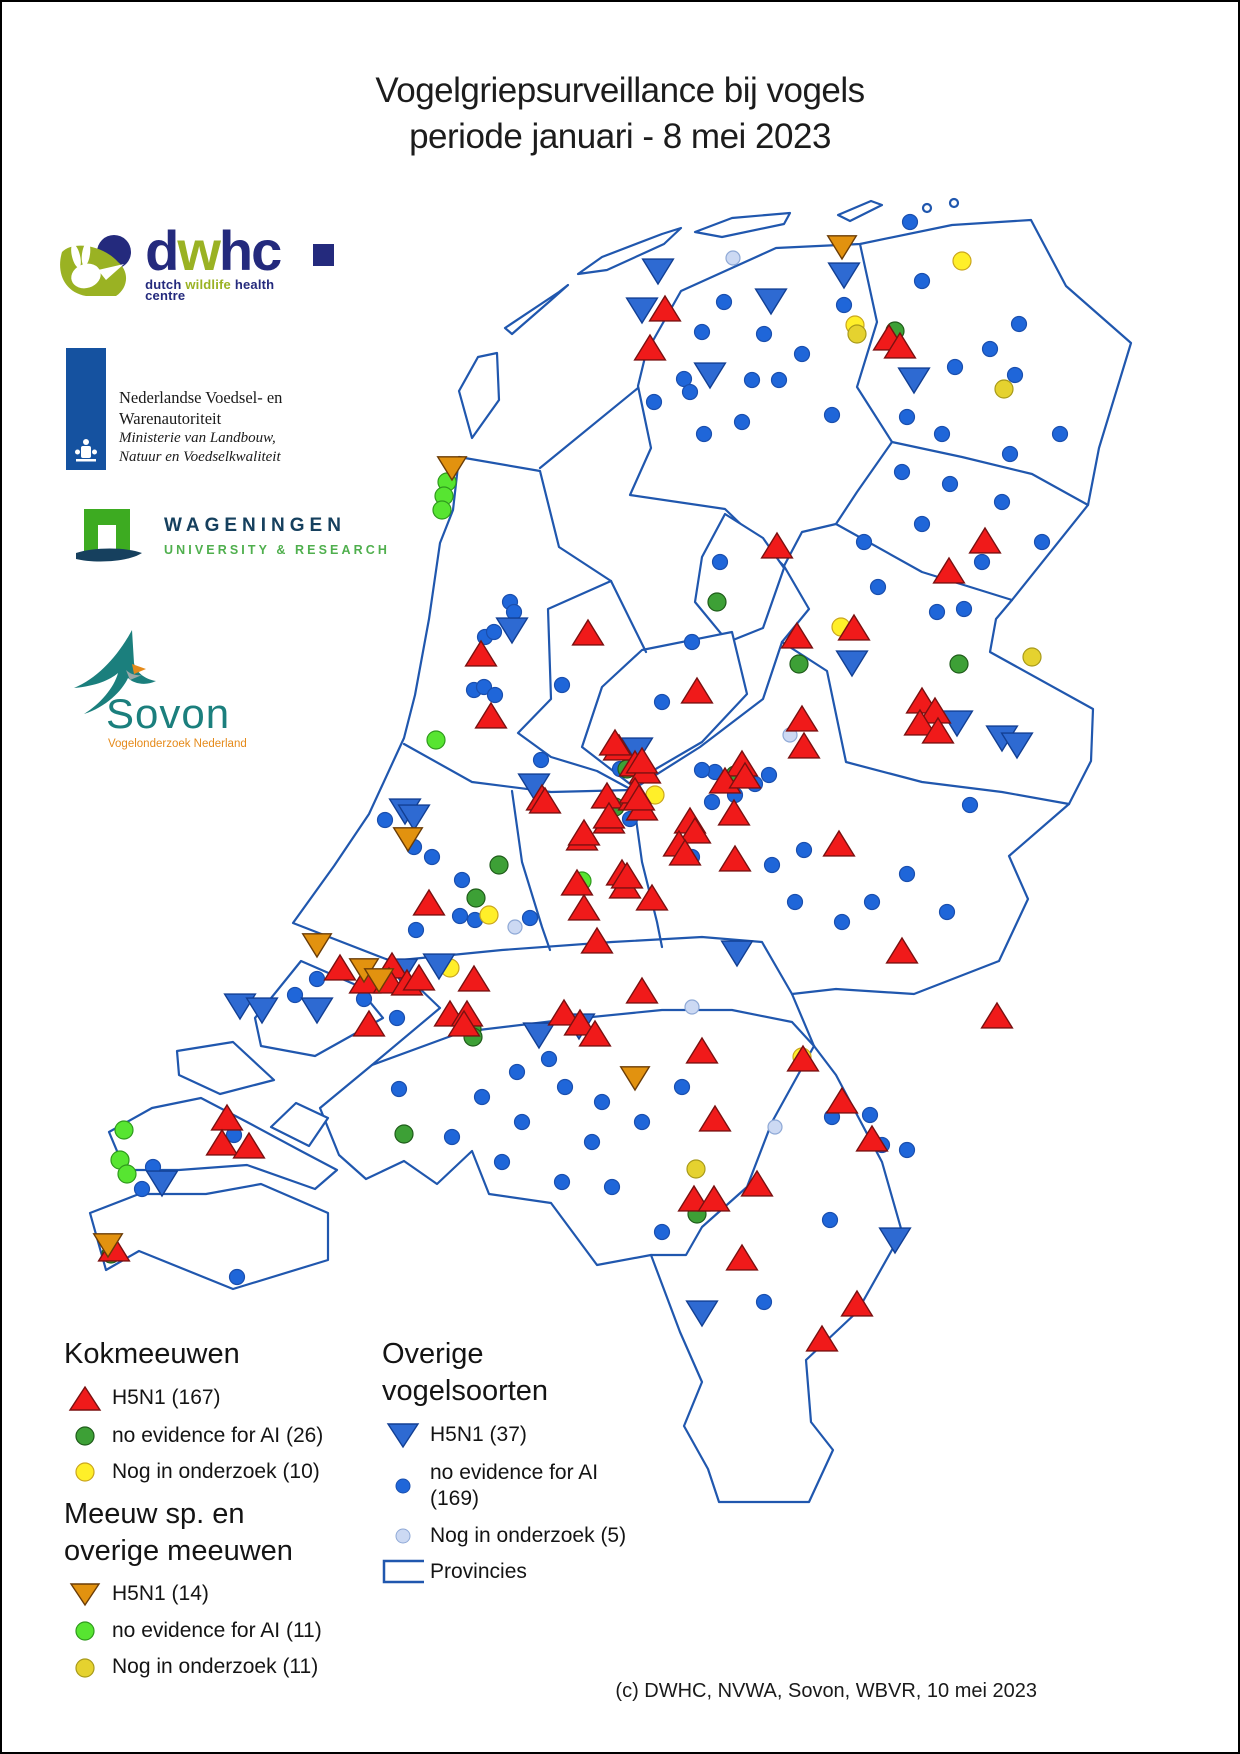 The width and height of the screenshot is (1240, 1754). What do you see at coordinates (255, 525) in the screenshot?
I see `wur-name: WAGENINGEN` at bounding box center [255, 525].